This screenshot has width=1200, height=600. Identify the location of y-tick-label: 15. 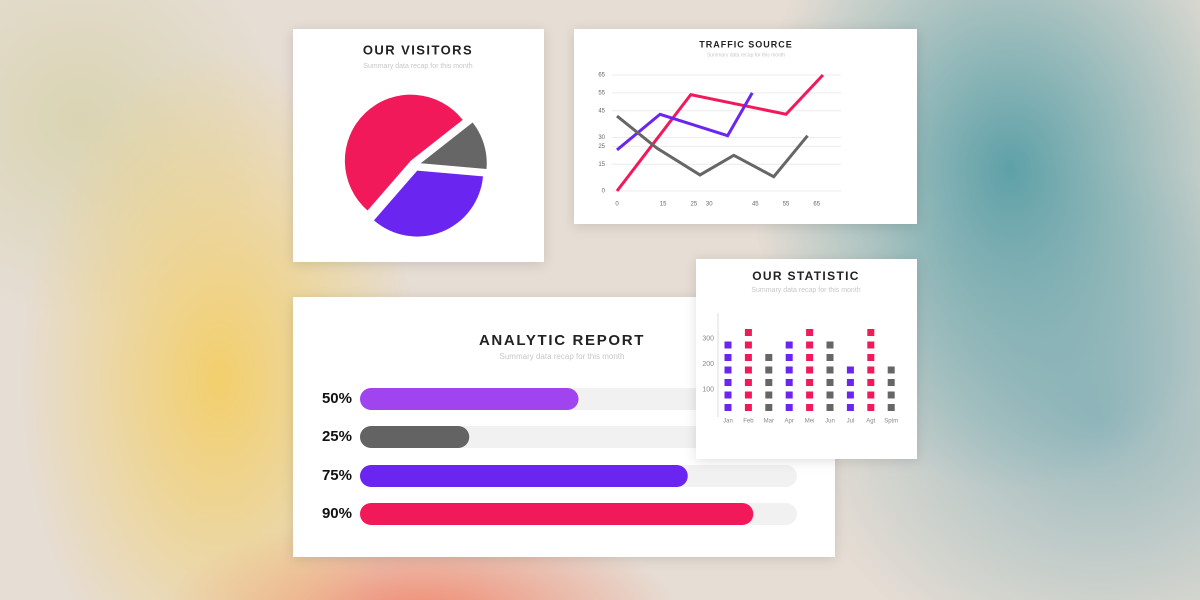
(601, 165).